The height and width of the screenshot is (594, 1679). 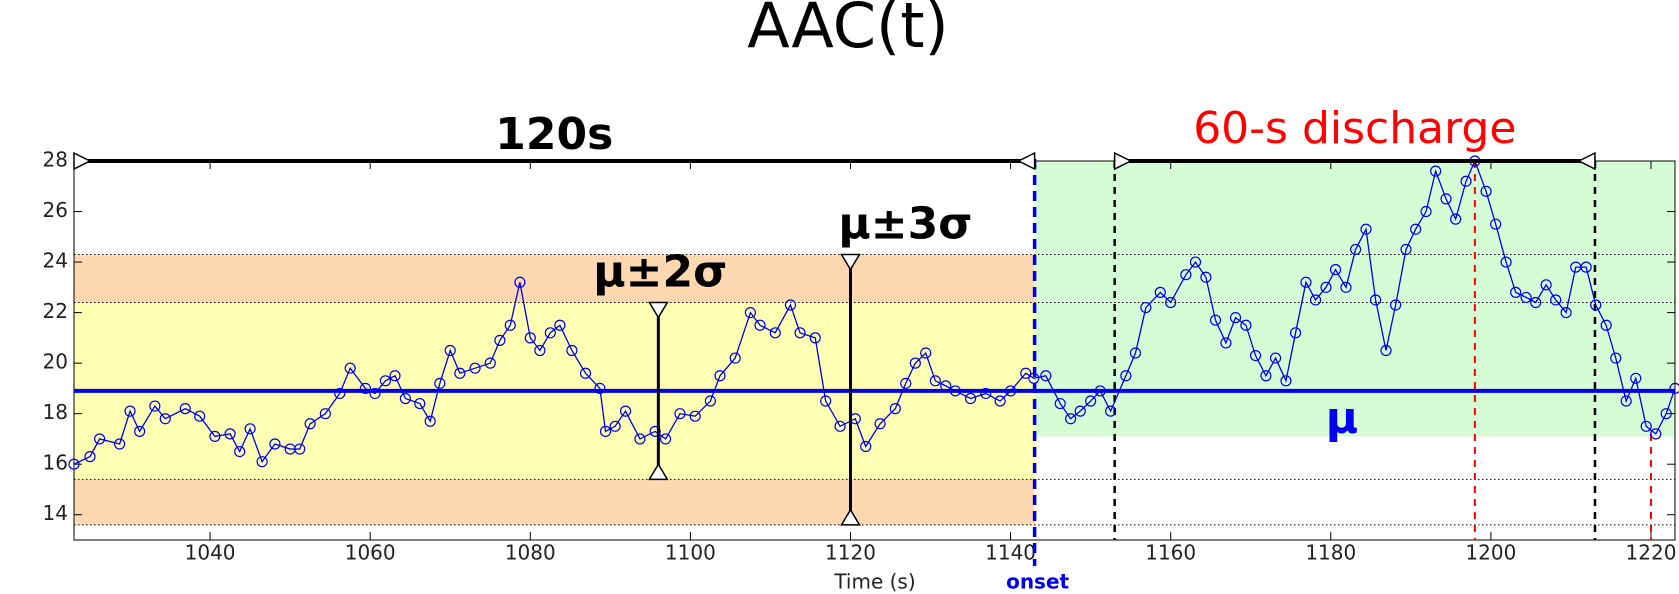 I want to click on sigma-label: μ±3σ, so click(x=905, y=223).